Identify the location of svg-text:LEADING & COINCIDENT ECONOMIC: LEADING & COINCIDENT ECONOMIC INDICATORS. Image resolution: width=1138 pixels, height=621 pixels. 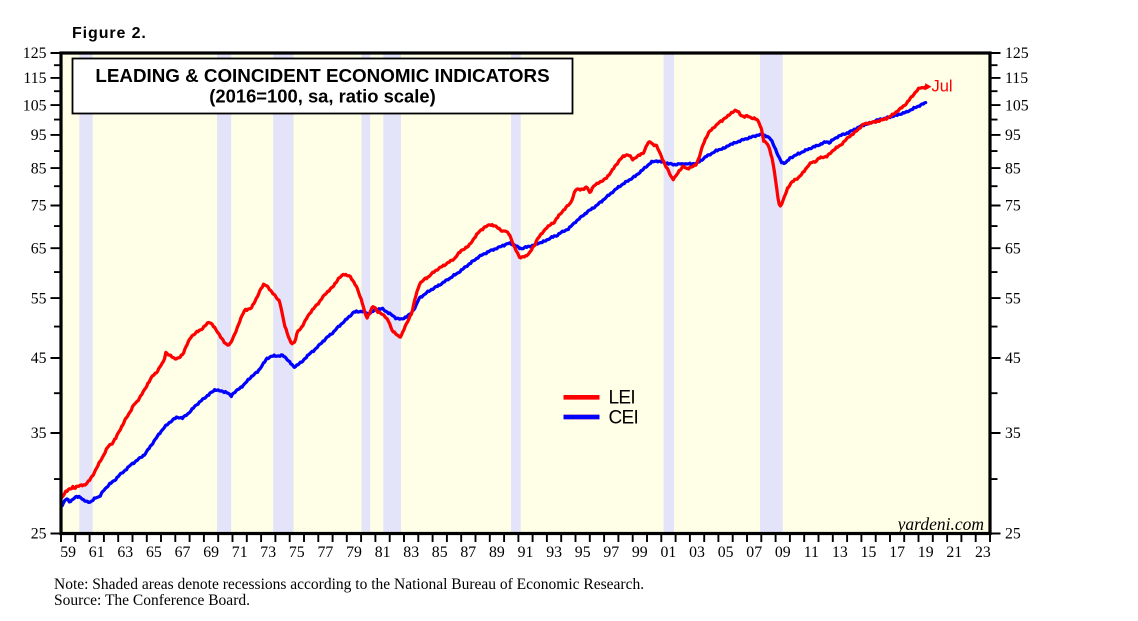
(322, 75).